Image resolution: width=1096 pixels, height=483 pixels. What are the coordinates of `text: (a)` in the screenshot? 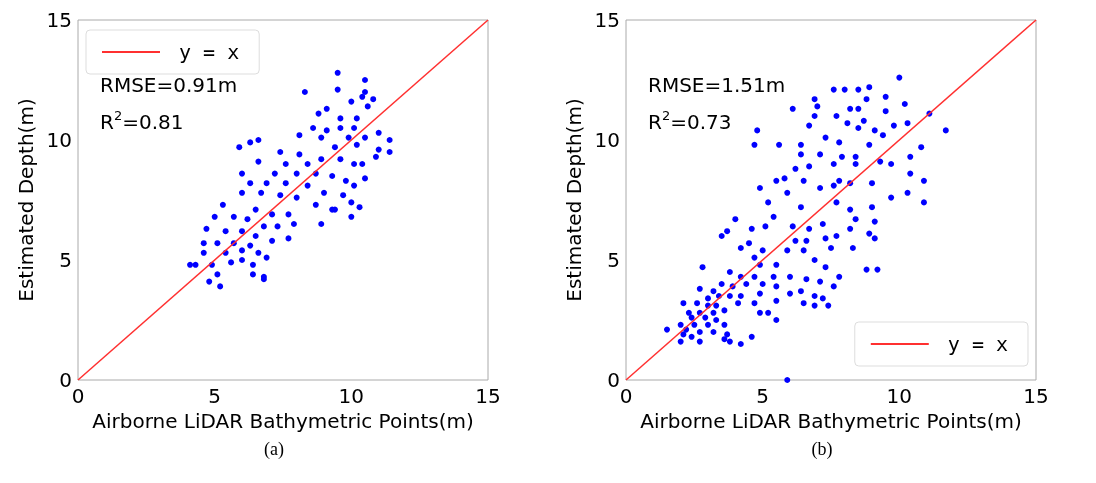 It's located at (274, 449).